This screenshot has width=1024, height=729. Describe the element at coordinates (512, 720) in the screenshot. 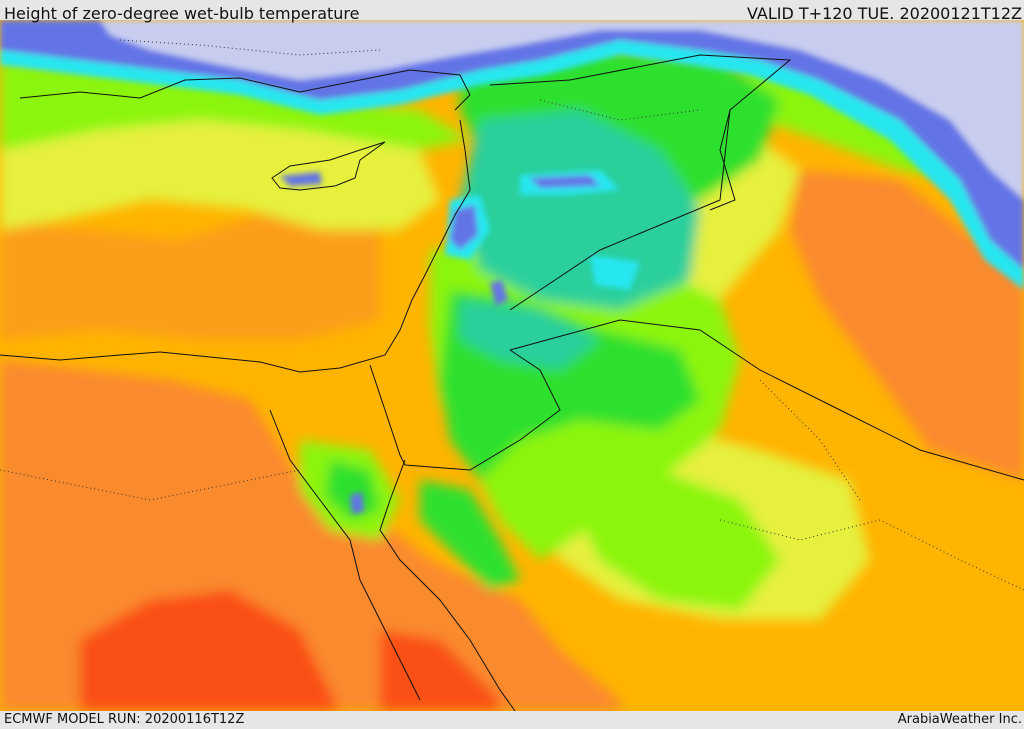

I see `footer-bar` at that location.